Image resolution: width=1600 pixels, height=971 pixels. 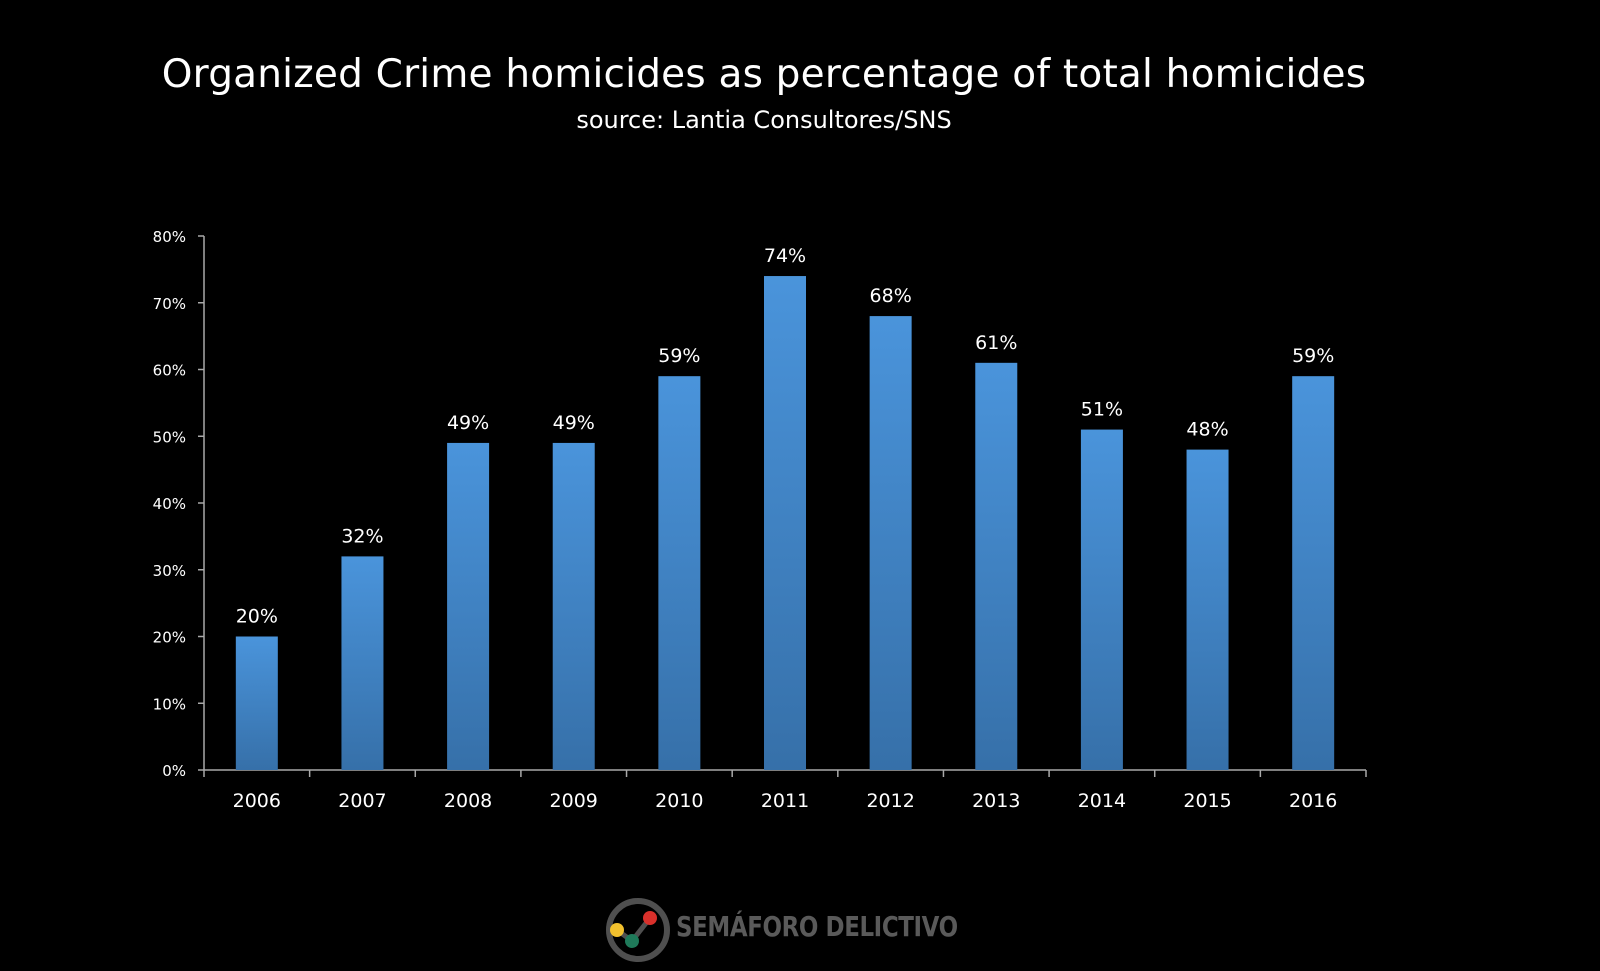 What do you see at coordinates (169, 638) in the screenshot?
I see `y-tick-label: 20%` at bounding box center [169, 638].